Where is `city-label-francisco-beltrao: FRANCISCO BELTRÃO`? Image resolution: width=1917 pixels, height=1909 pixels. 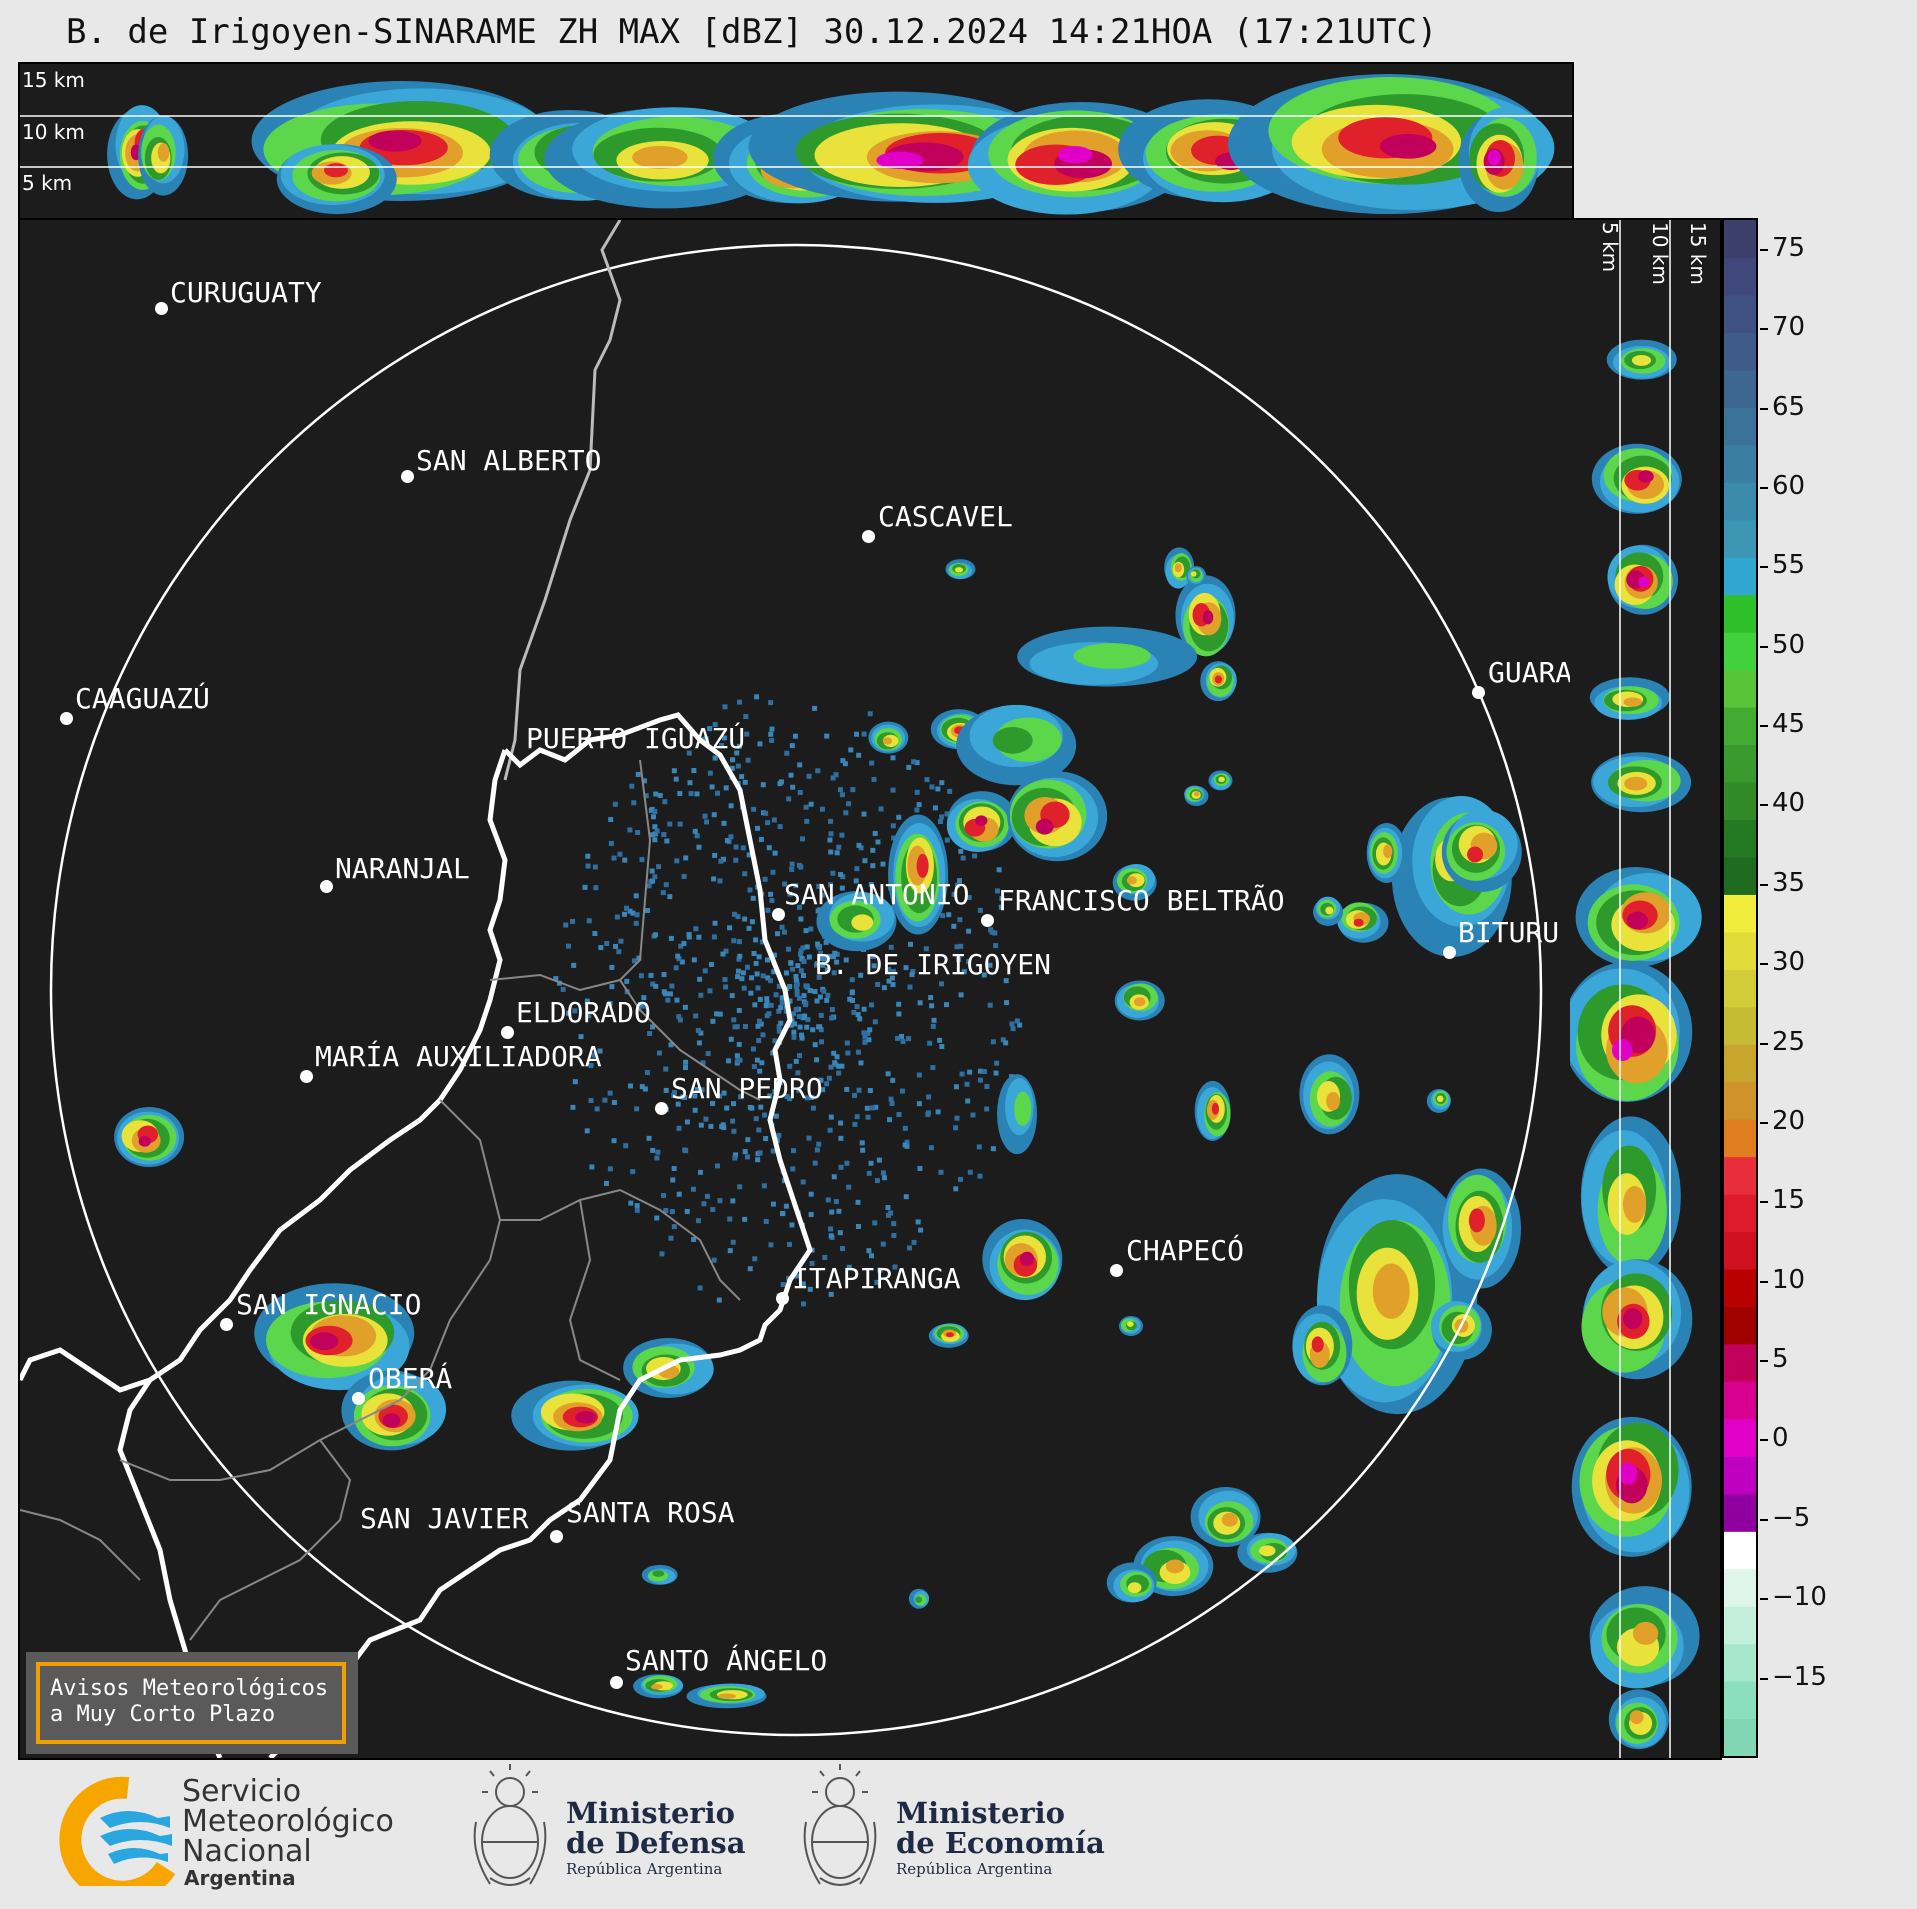
city-label-francisco-beltrao: FRANCISCO BELTRÃO is located at coordinates (1141, 900).